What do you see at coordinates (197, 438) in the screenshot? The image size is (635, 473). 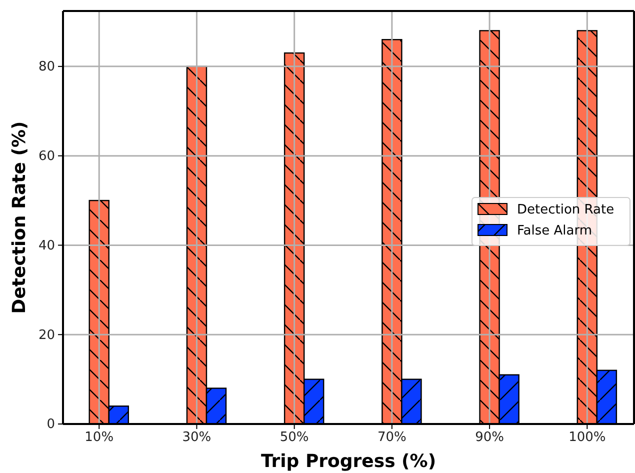 I see `x-tick-label: 30%` at bounding box center [197, 438].